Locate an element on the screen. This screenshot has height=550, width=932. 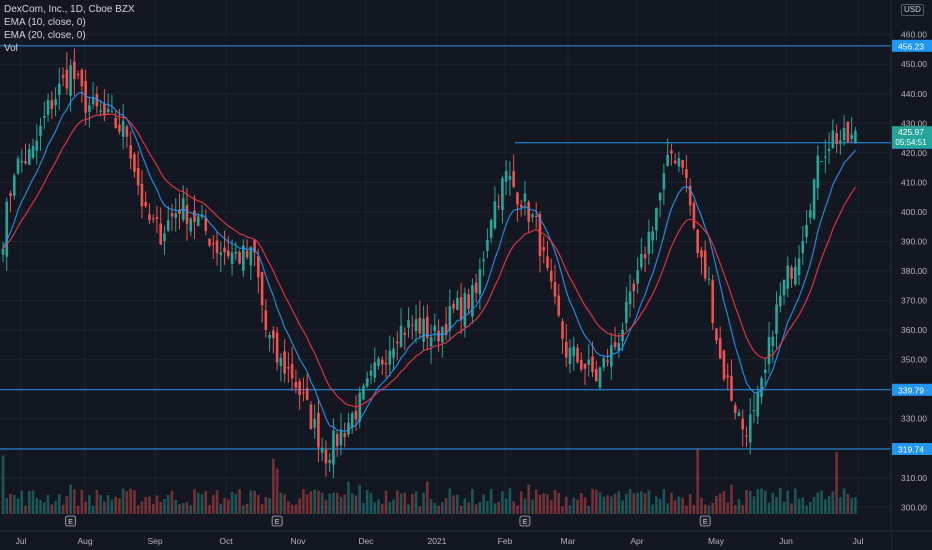
time-axis: Jul Aug Sep Oct Nov Dec 2021 Feb Mar Apr May Jun Jul is located at coordinates (466, 540).